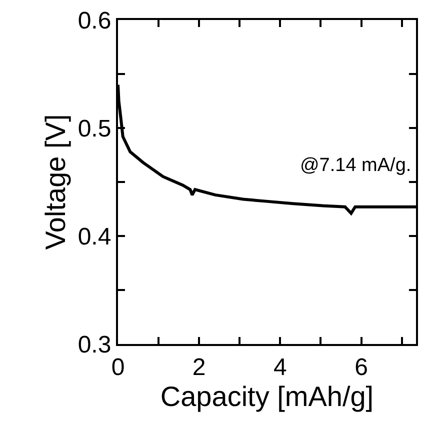 This screenshot has height=440, width=424. Describe the element at coordinates (199, 367) in the screenshot. I see `x-tick-label: 2` at that location.